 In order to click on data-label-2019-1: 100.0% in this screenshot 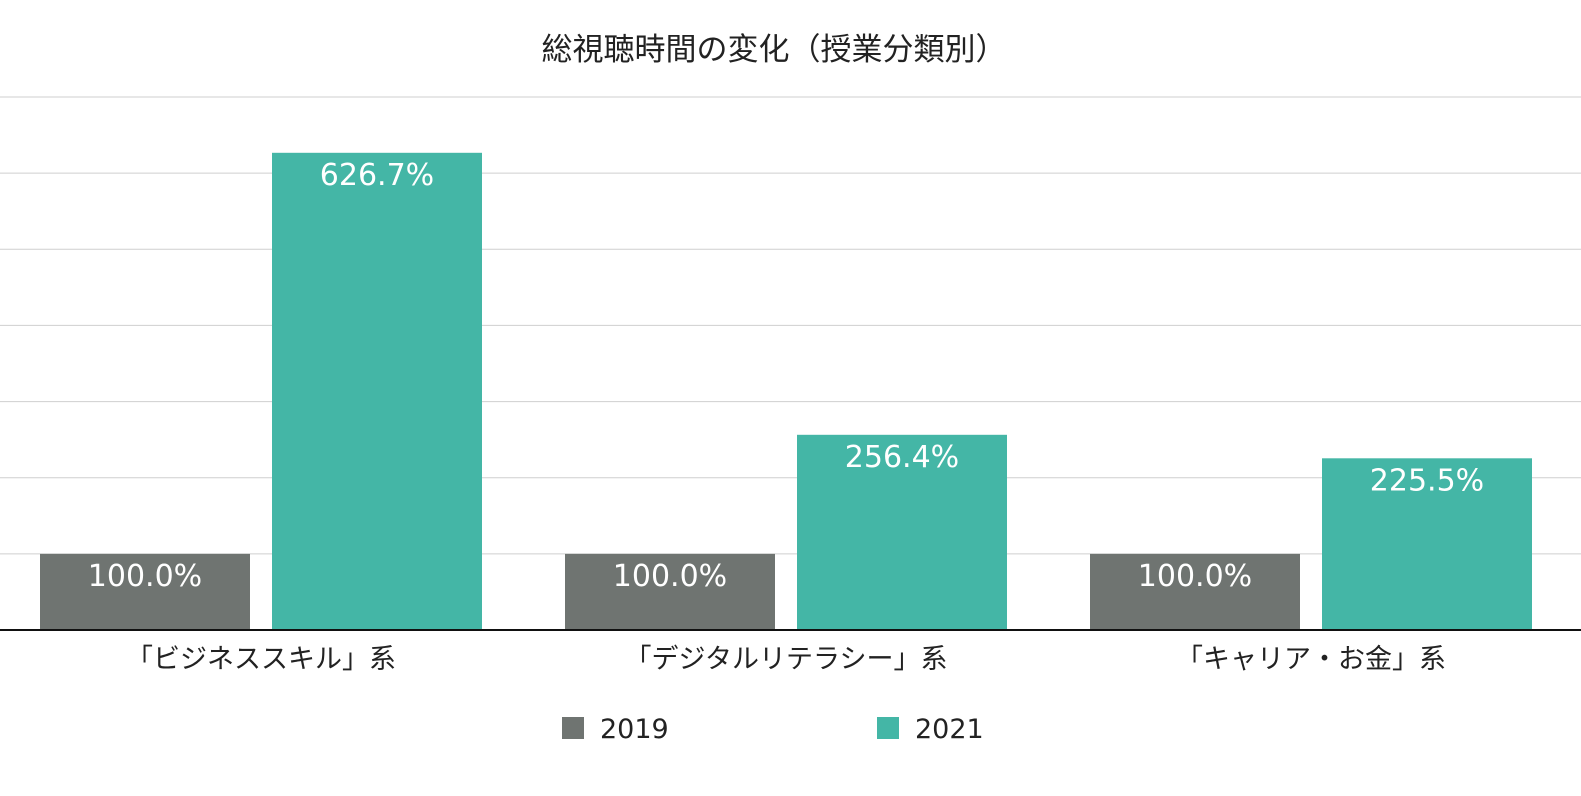, I will do `click(145, 576)`.